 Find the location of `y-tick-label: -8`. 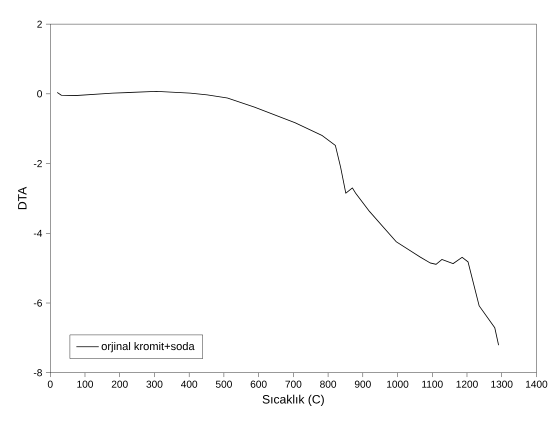

y-tick-label: -8 is located at coordinates (38, 372).